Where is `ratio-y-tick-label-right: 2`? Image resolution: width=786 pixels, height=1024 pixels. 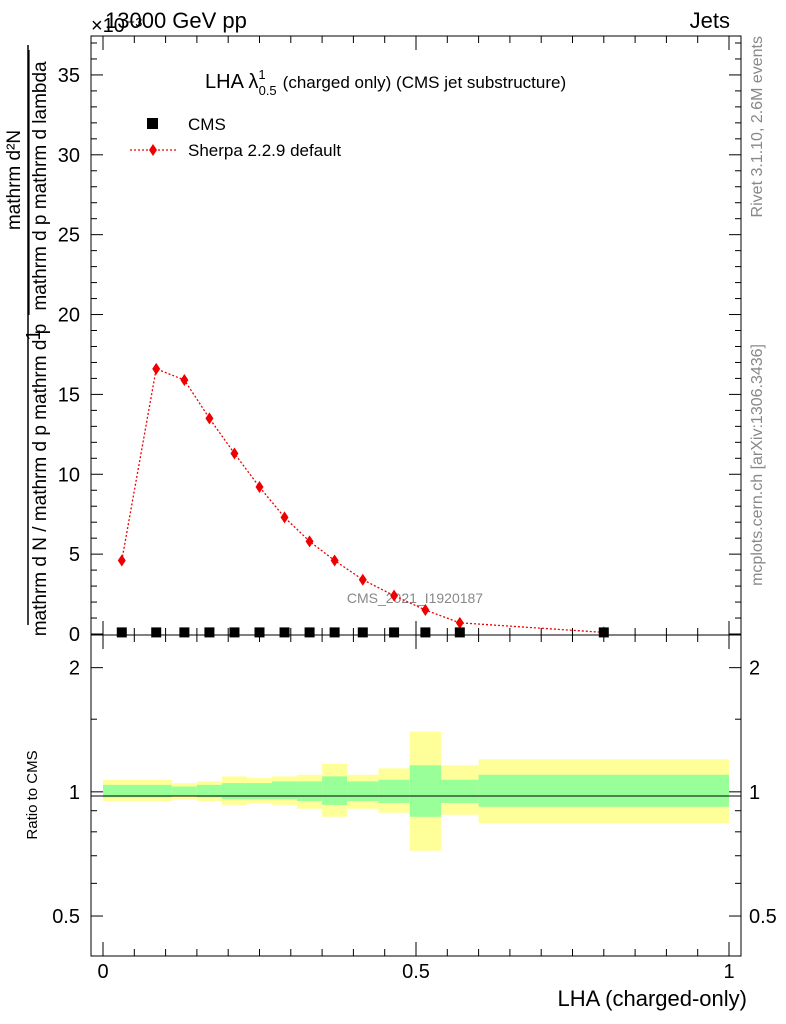 ratio-y-tick-label-right: 2 is located at coordinates (754, 669).